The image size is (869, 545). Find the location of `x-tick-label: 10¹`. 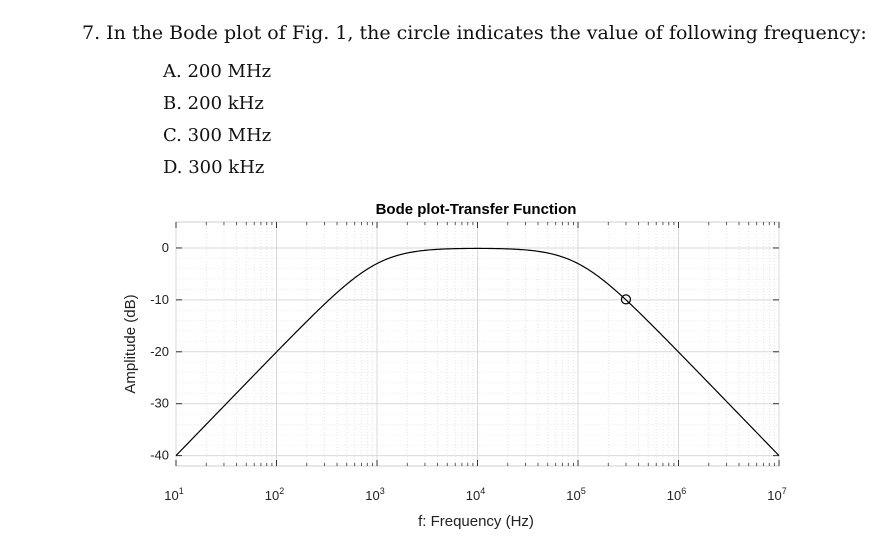

x-tick-label: 10¹ is located at coordinates (173, 494).